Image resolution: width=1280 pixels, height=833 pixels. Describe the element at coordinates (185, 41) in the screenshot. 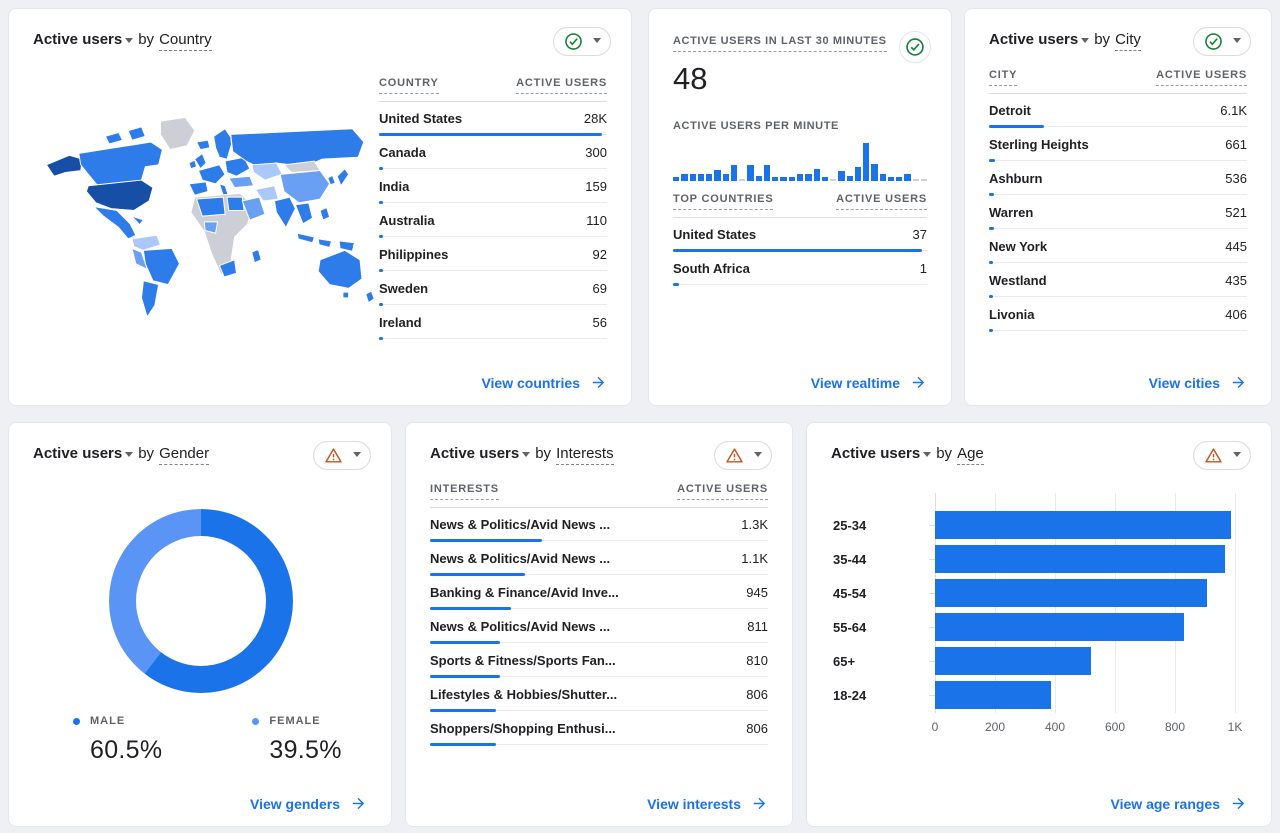

I see `dimension-selector: Country` at that location.